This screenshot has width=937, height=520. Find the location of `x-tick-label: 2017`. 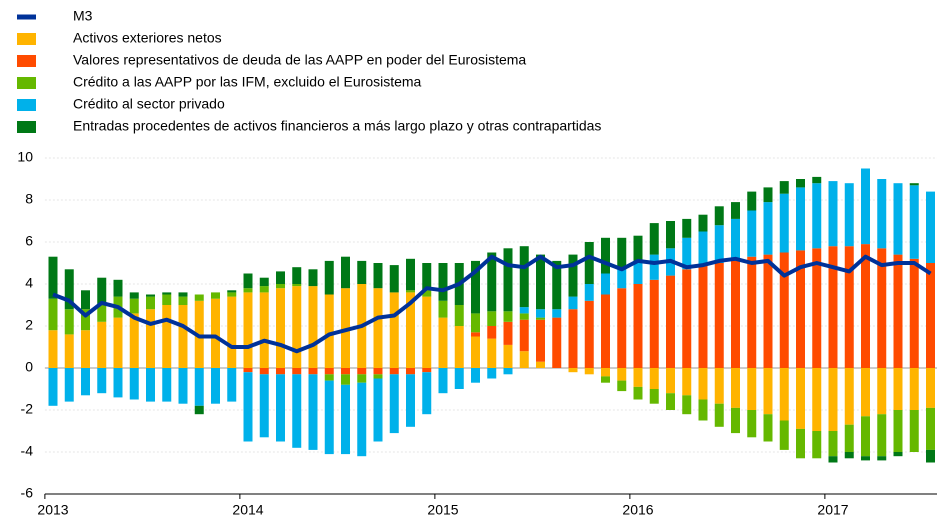

x-tick-label: 2017 is located at coordinates (832, 510).